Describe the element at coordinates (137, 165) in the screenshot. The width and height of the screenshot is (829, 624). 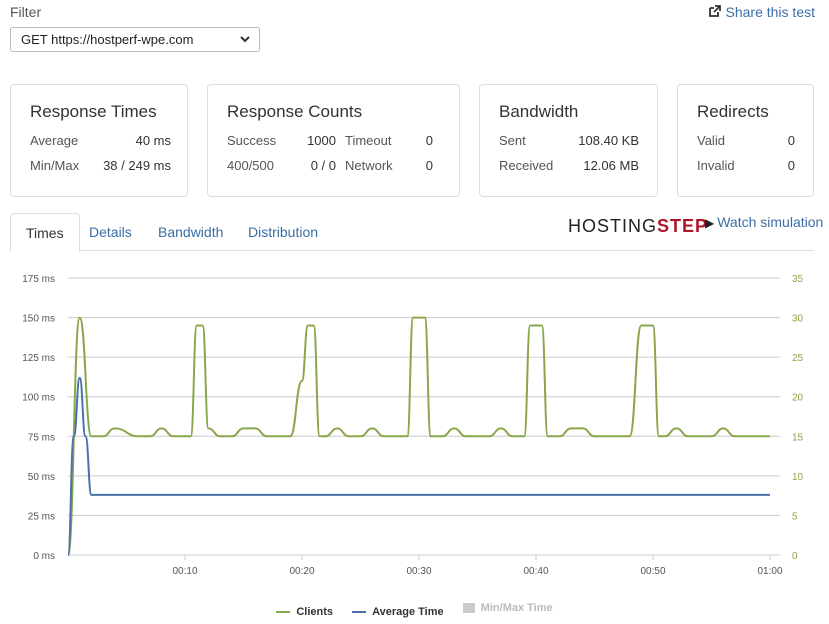
I see `minmax-value: 38 / 249 ms` at that location.